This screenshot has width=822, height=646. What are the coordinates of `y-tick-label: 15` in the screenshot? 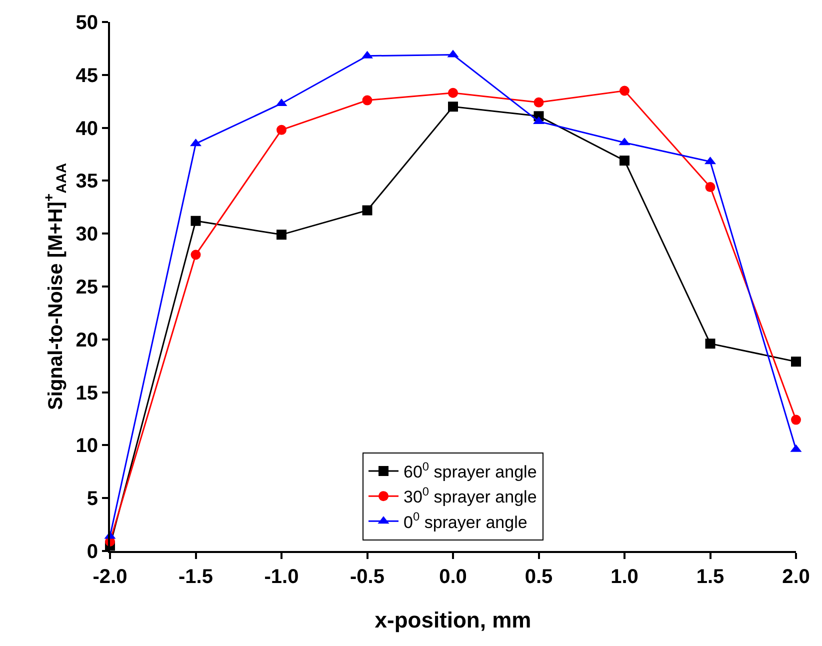 It's located at (87, 393).